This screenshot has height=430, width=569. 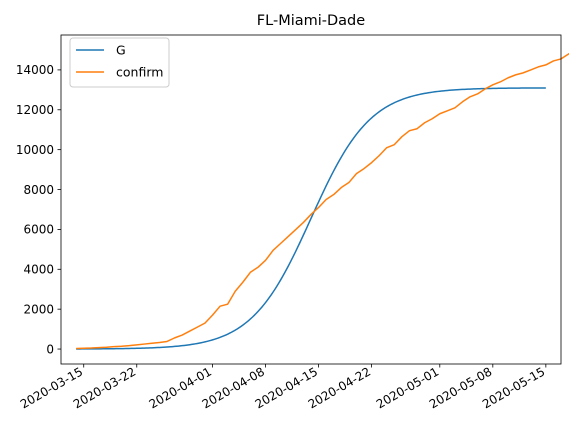 I want to click on y-tick-label: 14000, so click(x=35, y=70).